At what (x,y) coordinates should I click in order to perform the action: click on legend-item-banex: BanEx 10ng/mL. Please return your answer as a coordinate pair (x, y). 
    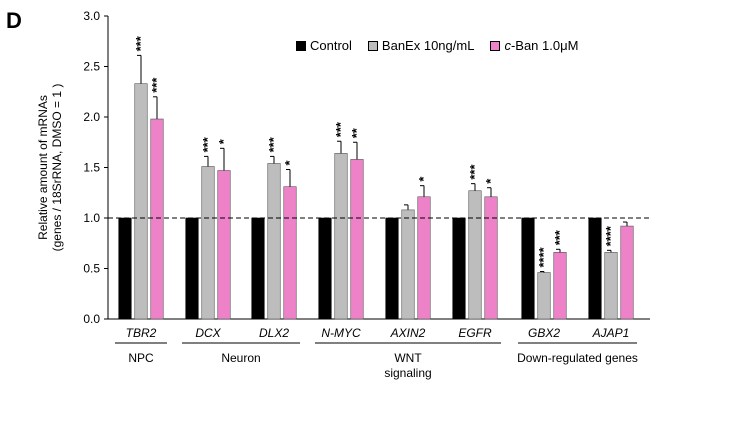
    Looking at the image, I should click on (421, 45).